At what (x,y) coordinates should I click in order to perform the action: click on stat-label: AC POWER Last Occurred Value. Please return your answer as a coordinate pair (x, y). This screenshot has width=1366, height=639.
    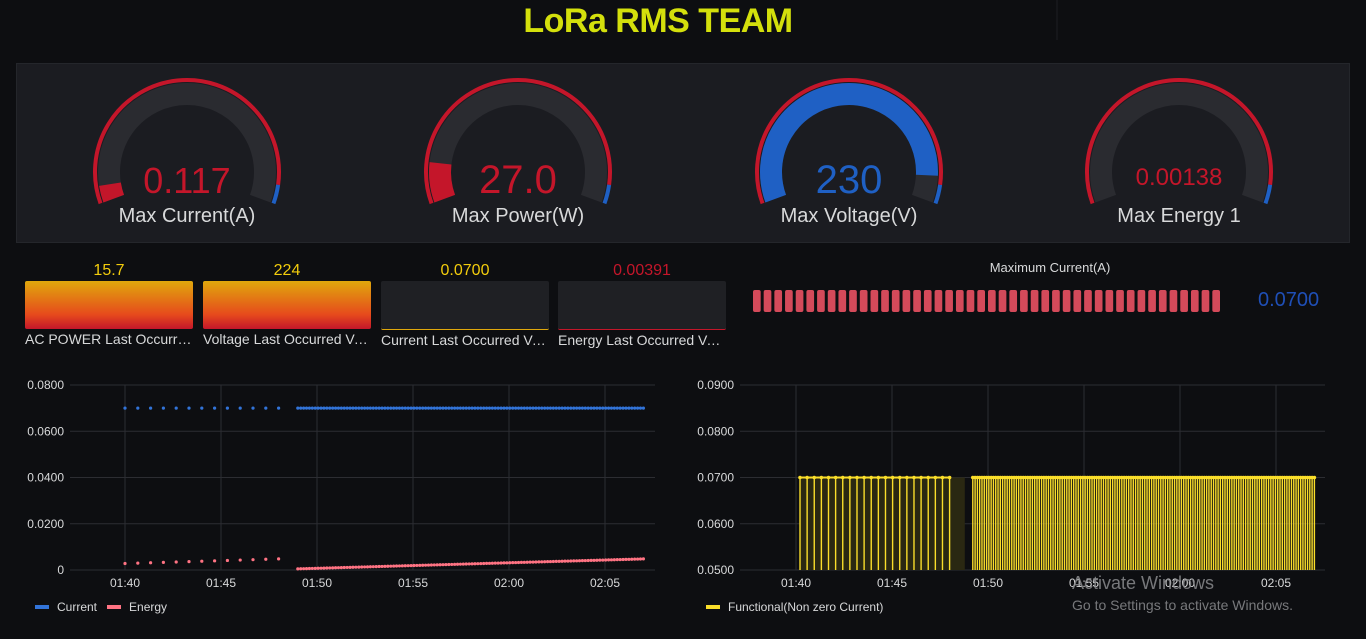
    Looking at the image, I should click on (109, 339).